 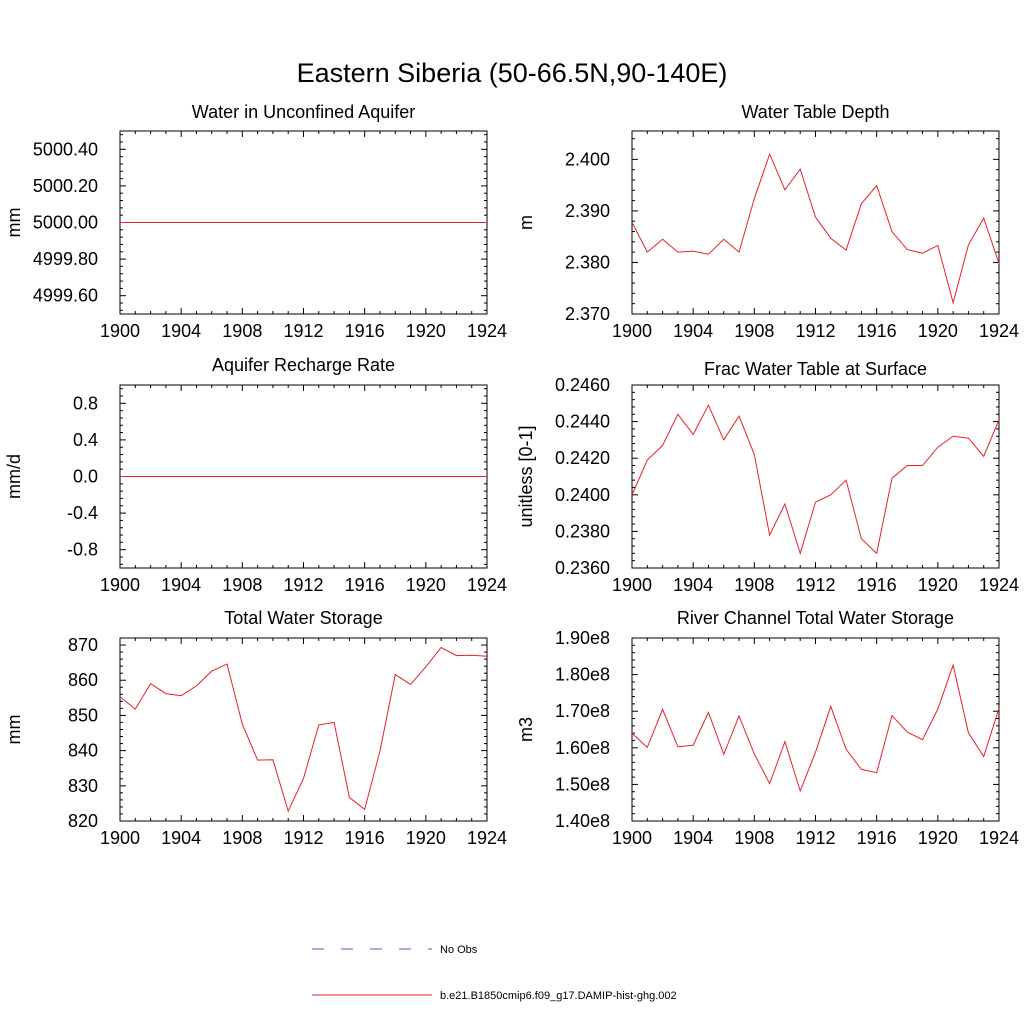 What do you see at coordinates (85, 403) in the screenshot?
I see `y-tick-label: 0.8` at bounding box center [85, 403].